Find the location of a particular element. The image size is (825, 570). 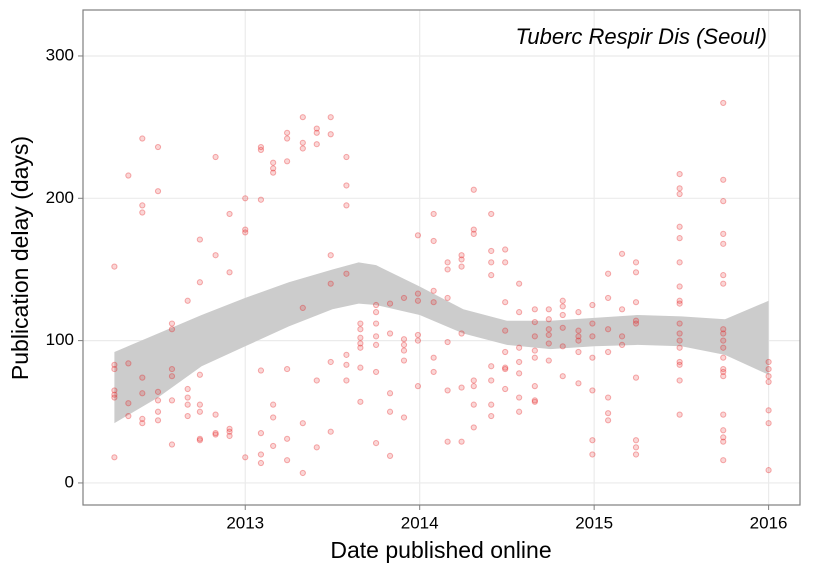

x-tick-label: 2013 is located at coordinates (245, 522).